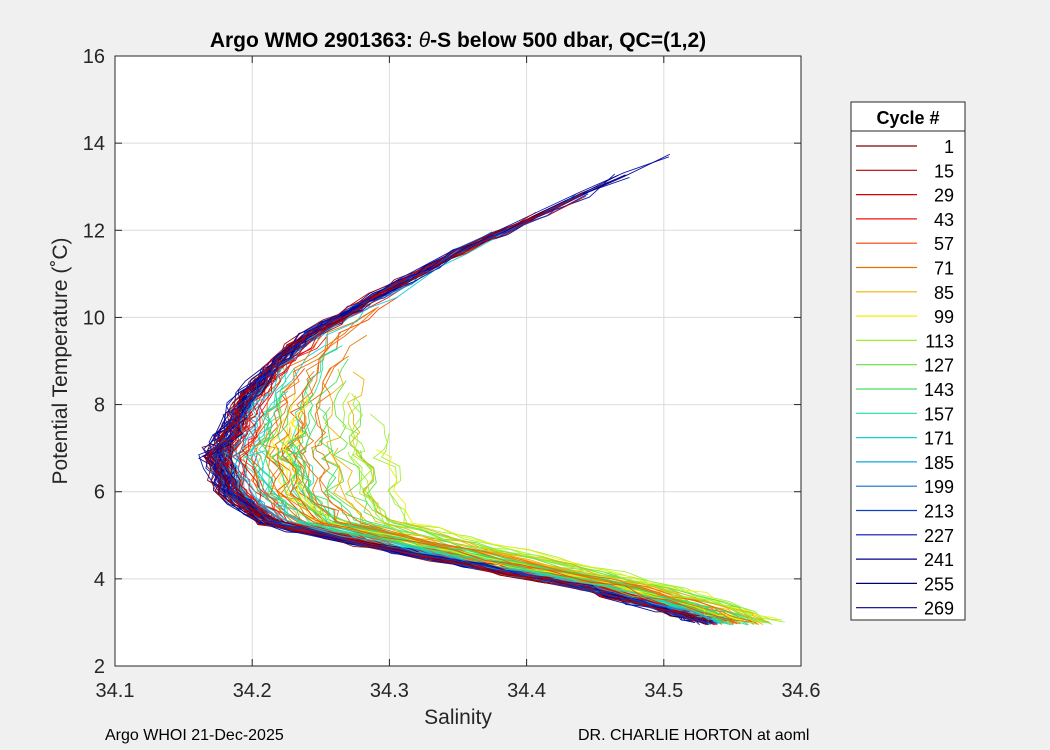 This screenshot has height=750, width=1050. Describe the element at coordinates (944, 244) in the screenshot. I see `legend-label-cycle-57: 57` at that location.